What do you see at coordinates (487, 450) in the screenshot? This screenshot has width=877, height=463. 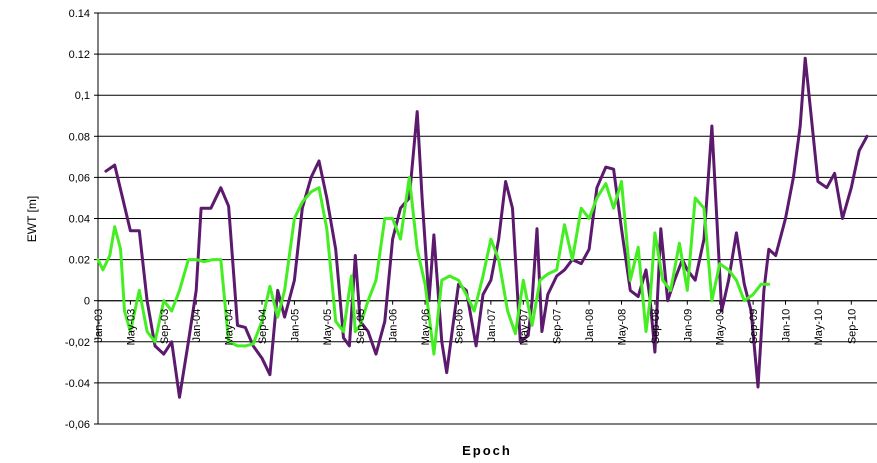 I see `x-axis-label: Epoch` at bounding box center [487, 450].